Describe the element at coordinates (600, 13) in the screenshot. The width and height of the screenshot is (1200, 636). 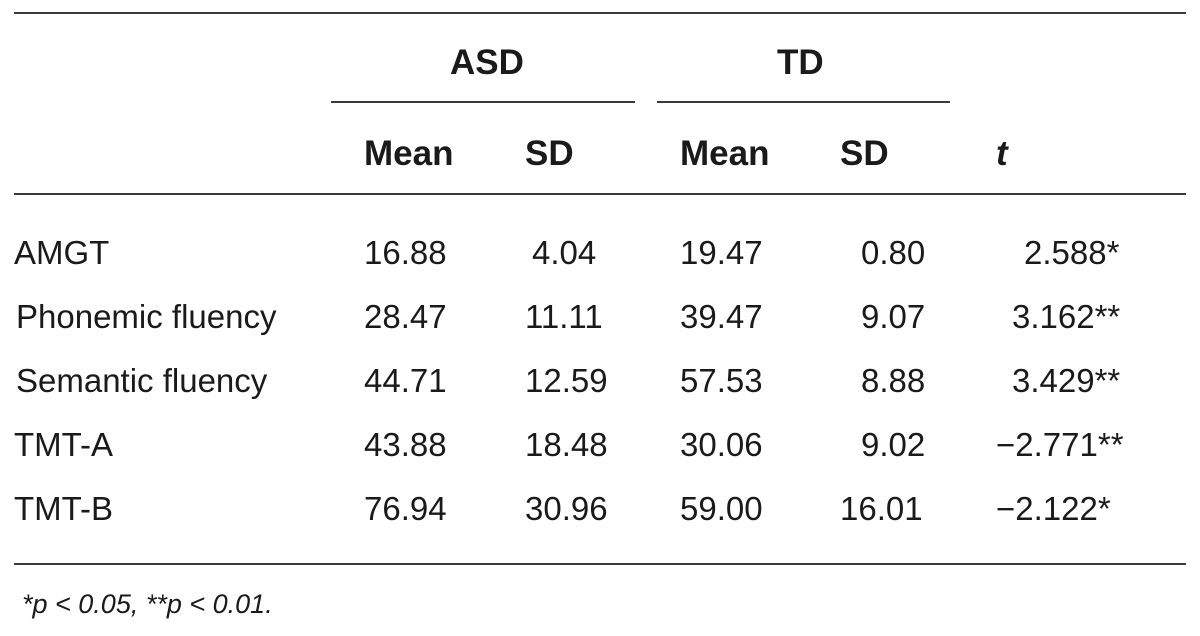
I see `top-rule` at that location.